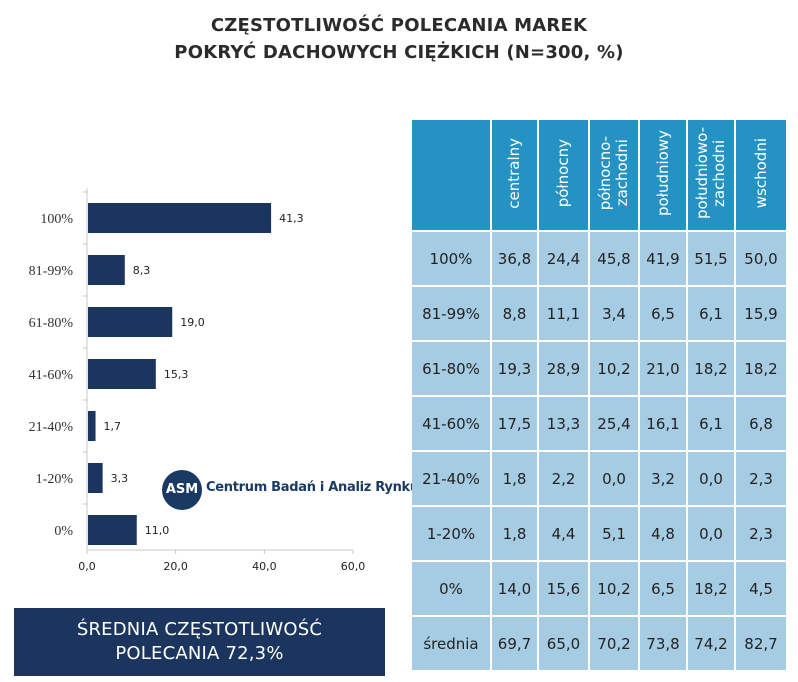 The image size is (798, 682). What do you see at coordinates (199, 642) in the screenshot?
I see `average-box: ŚREDNIA CZĘSTOTLIWOŚĆ POLECANIA 72,3%` at bounding box center [199, 642].